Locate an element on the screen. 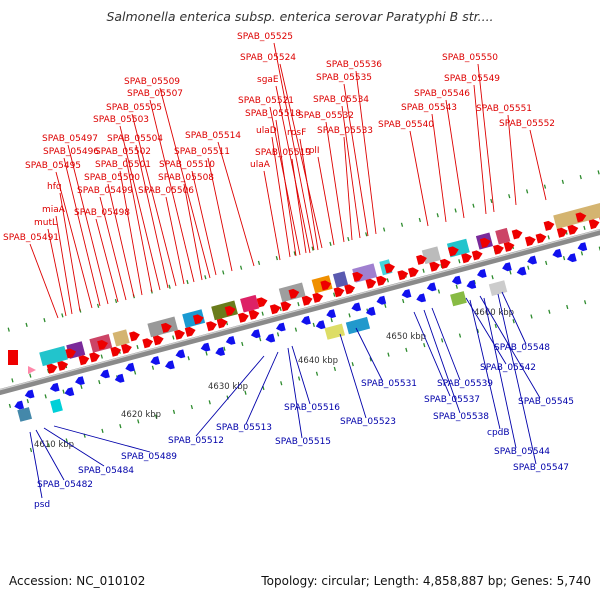  forward-gene-label: SPAB_05552 is located at coordinates (527, 124).